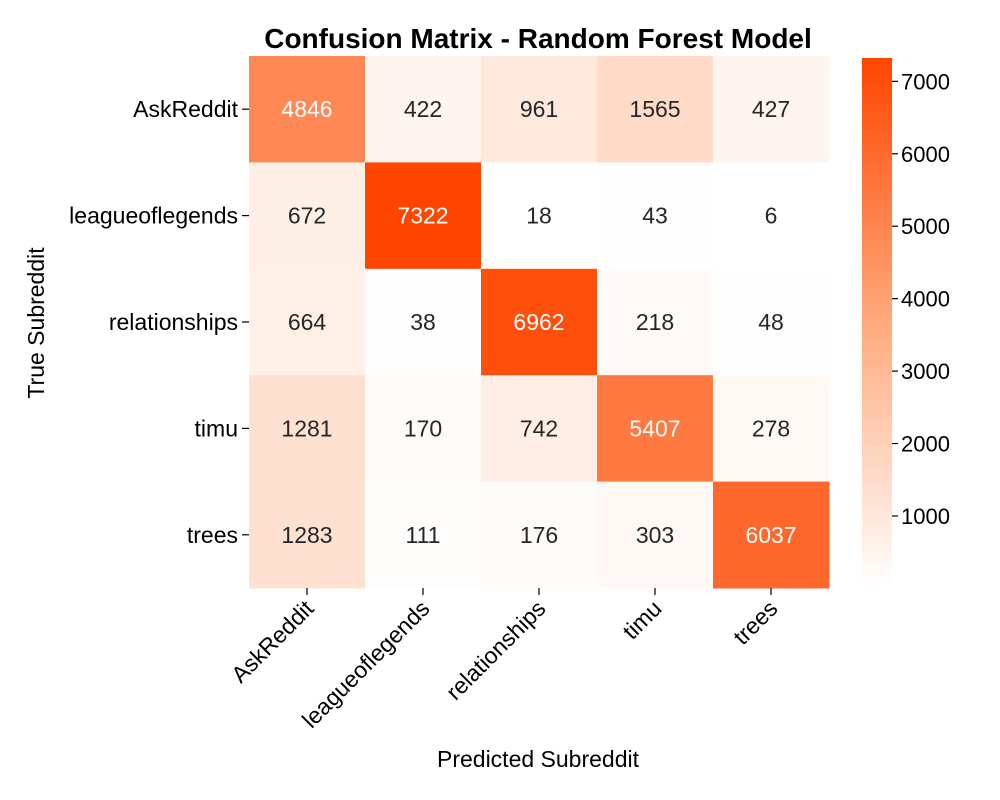 The width and height of the screenshot is (1000, 800). I want to click on cell-value-label: 672, so click(307, 216).